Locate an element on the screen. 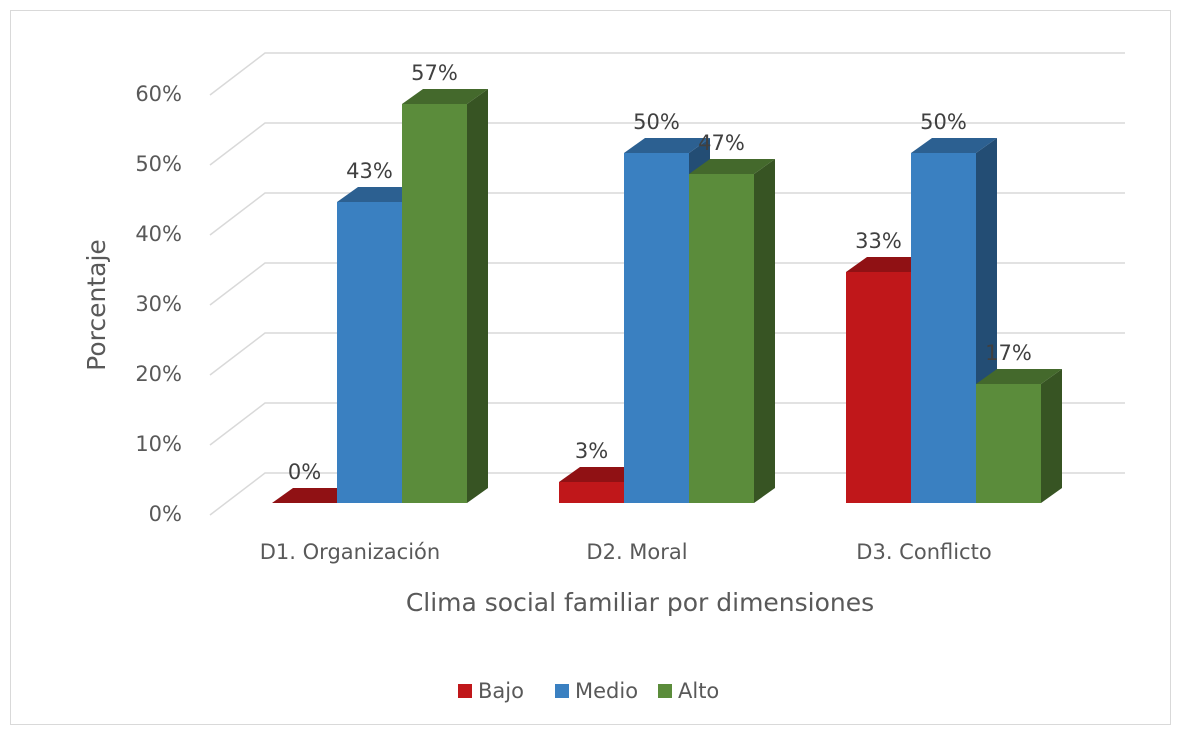 The width and height of the screenshot is (1181, 735). data-label: 57% is located at coordinates (434, 73).